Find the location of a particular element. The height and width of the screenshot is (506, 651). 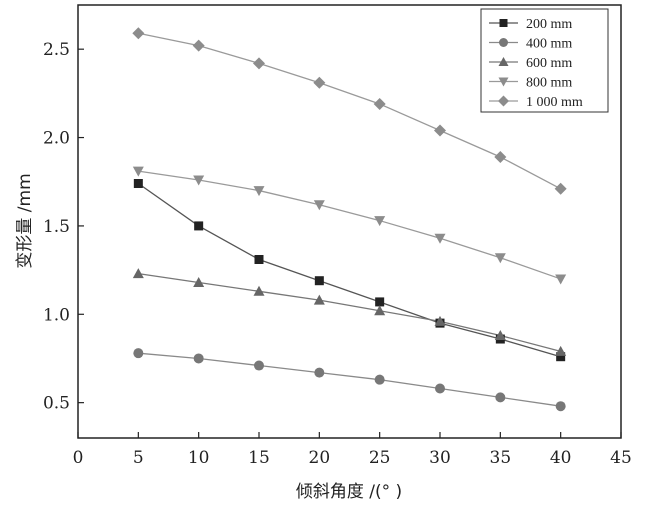

y-tick-label: 1.5 is located at coordinates (56, 227).